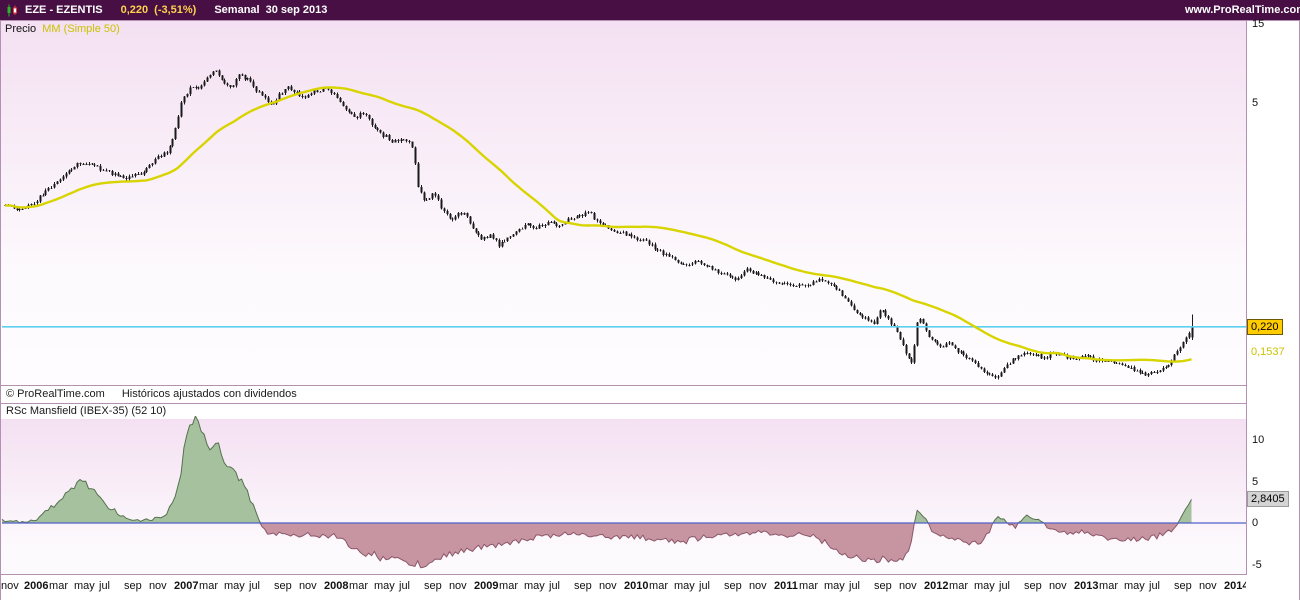 This screenshot has width=1300, height=600. I want to click on indicator-axis-label: 0, so click(1255, 523).